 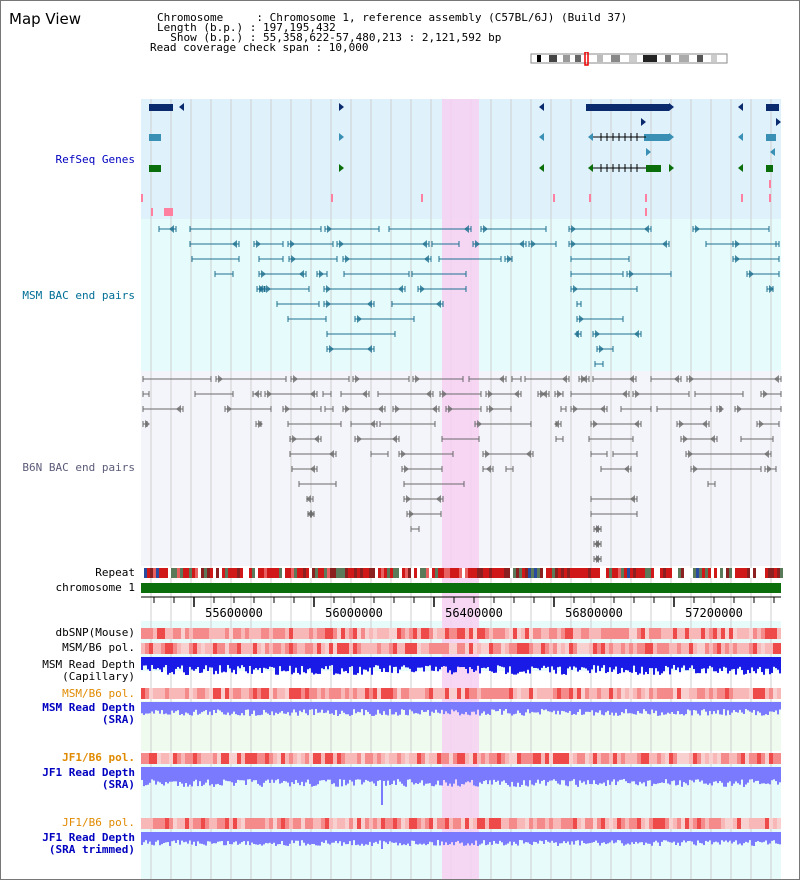 I want to click on refseq-genes-label: RefSeq Genes, so click(x=95, y=159).